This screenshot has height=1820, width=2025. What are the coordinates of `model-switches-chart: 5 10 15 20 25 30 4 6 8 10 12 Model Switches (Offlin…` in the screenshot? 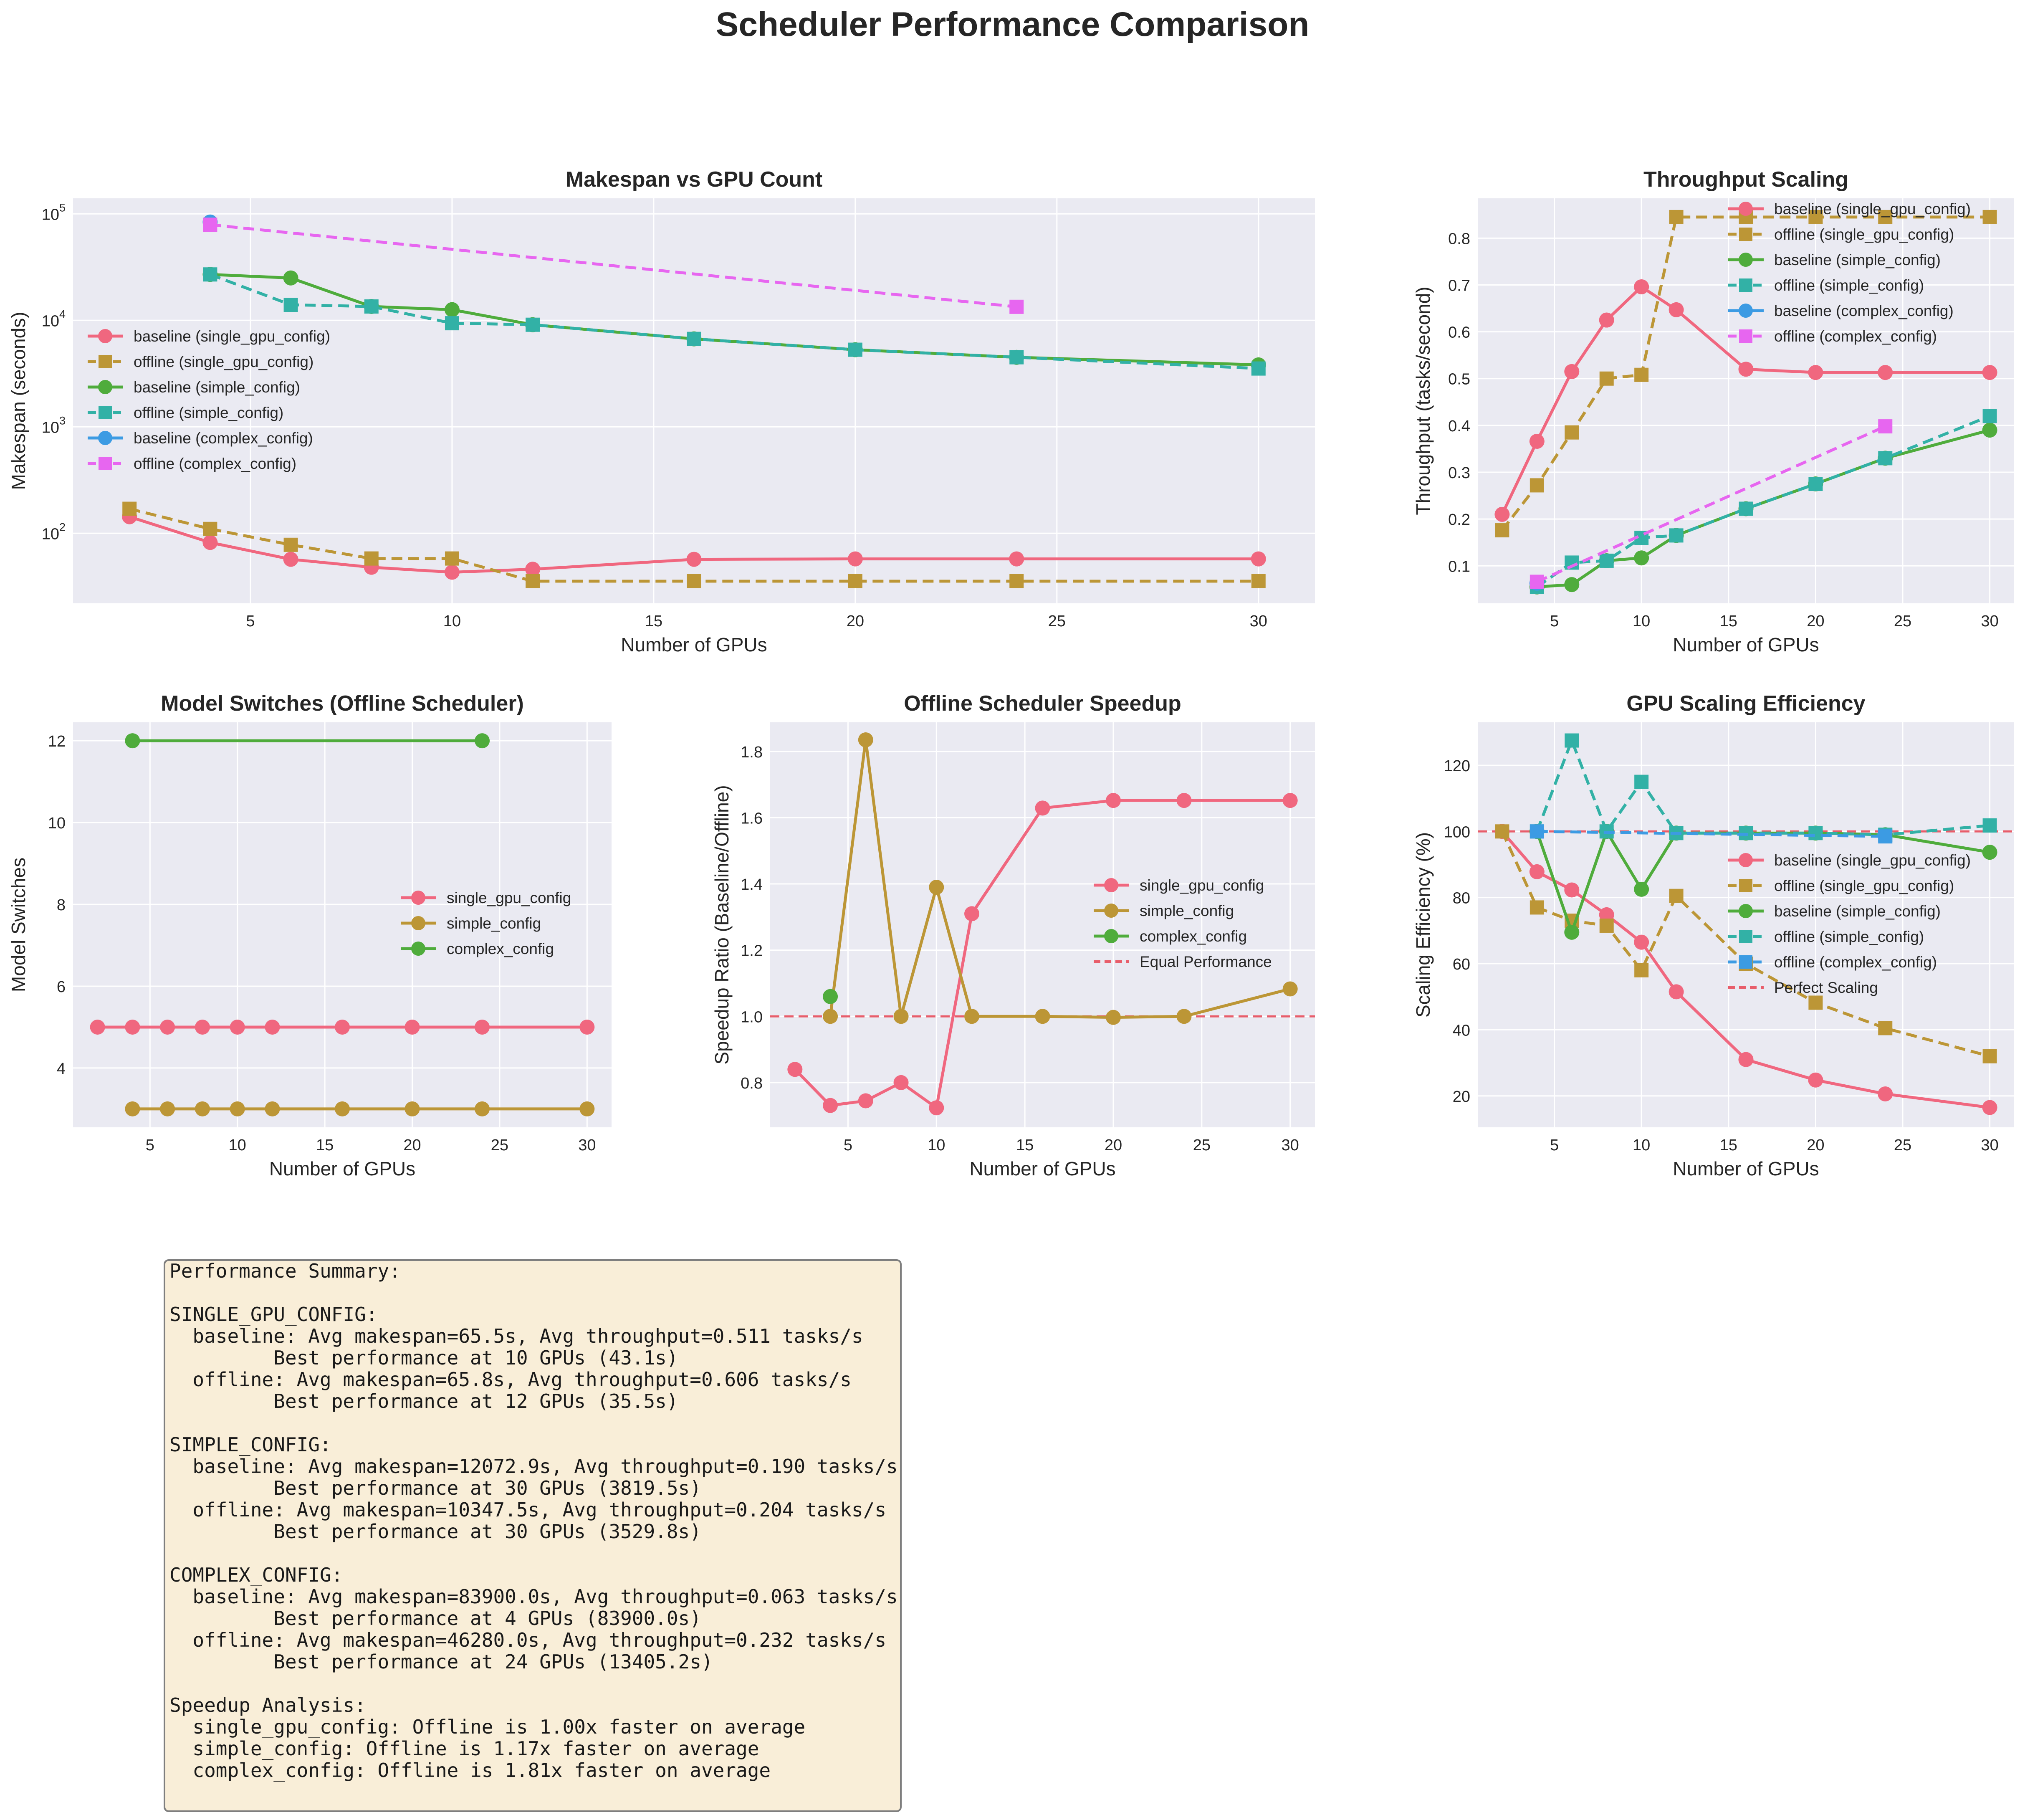 It's located at (310, 935).